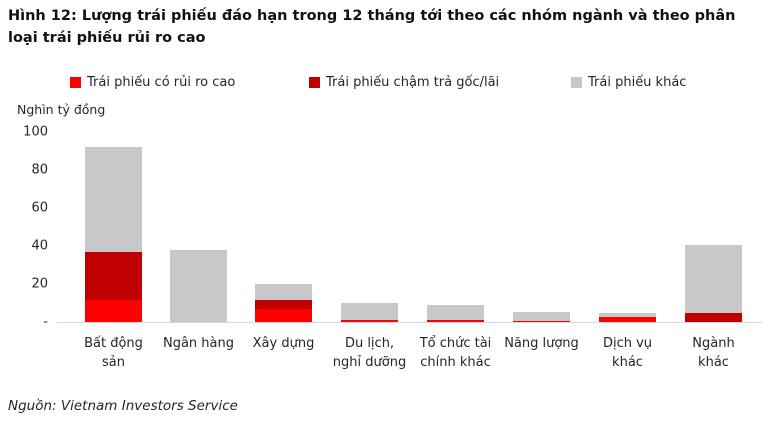  I want to click on y-tick-label: 20, so click(39, 284).